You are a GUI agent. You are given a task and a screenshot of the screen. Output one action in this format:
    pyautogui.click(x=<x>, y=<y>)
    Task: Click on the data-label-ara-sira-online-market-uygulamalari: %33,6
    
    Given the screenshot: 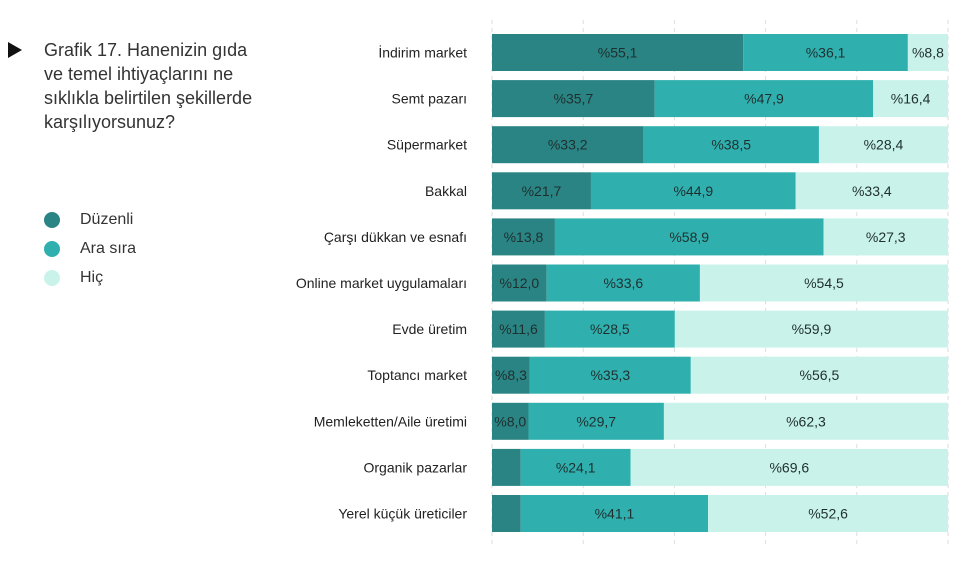 What is the action you would take?
    pyautogui.click(x=623, y=283)
    